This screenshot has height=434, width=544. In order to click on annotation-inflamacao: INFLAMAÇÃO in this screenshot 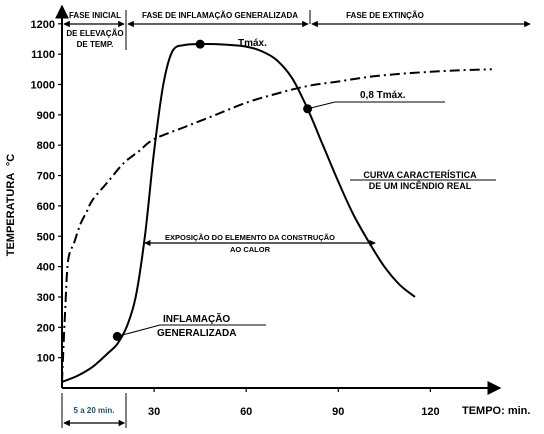, I will do `click(196, 318)`.